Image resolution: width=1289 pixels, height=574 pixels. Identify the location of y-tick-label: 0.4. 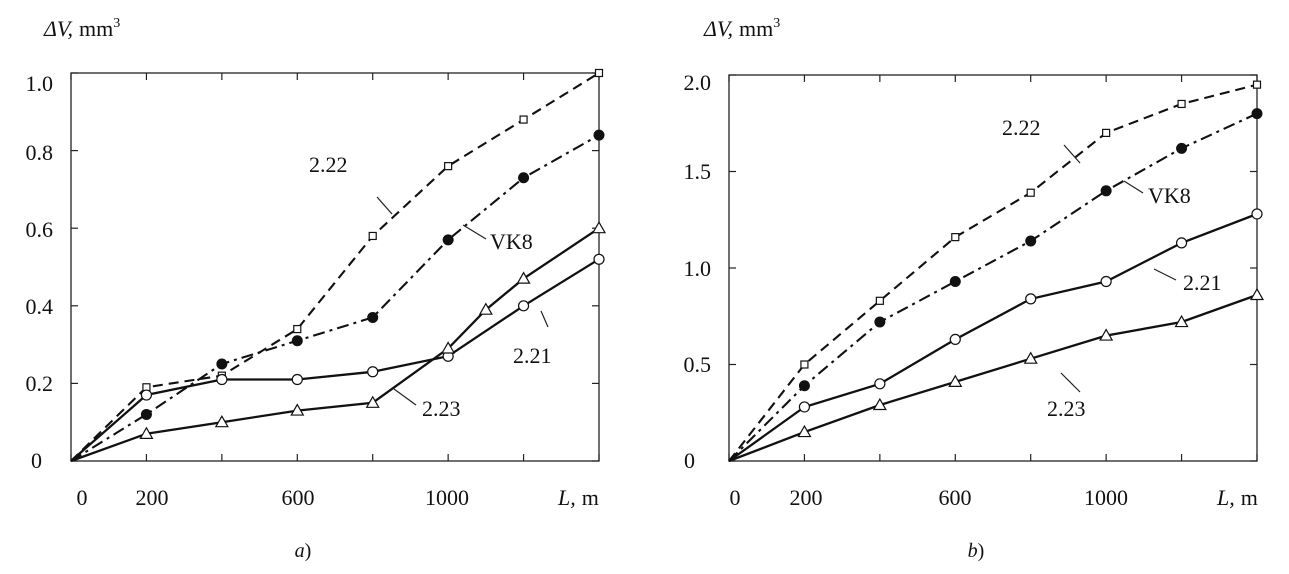
(40, 306).